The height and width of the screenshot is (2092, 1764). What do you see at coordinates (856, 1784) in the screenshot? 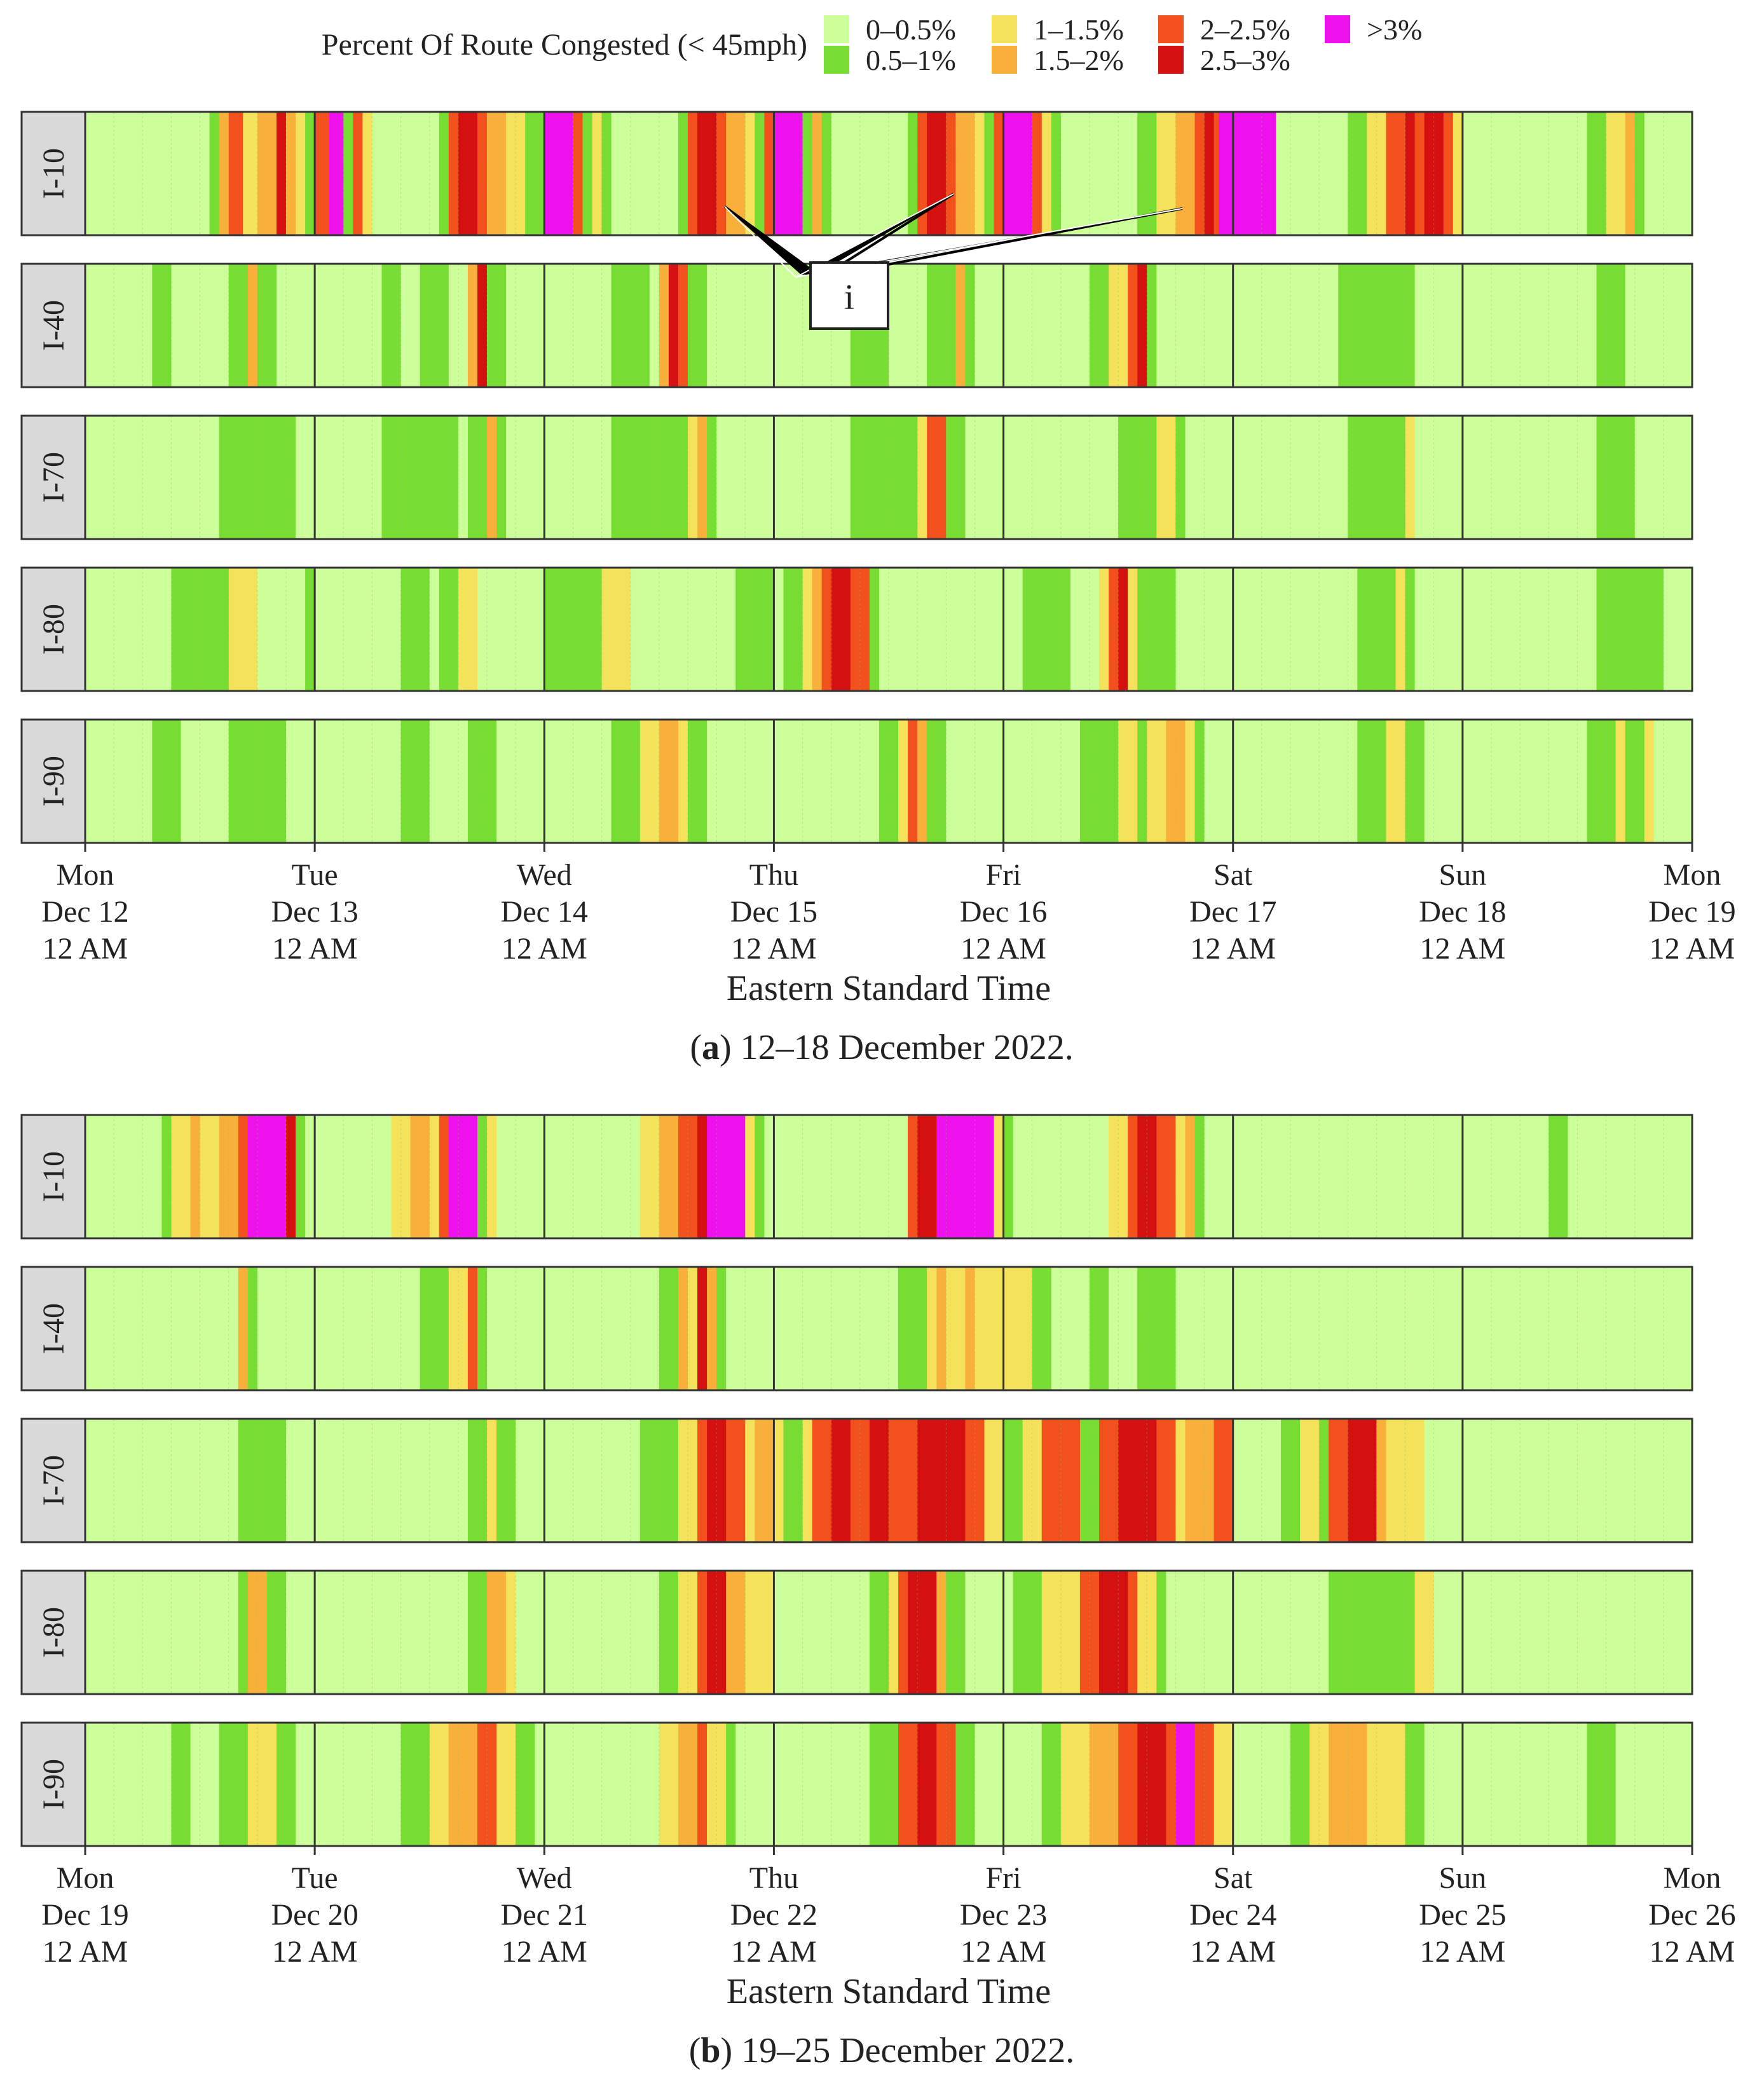
I see `row-i-90: I-90` at bounding box center [856, 1784].